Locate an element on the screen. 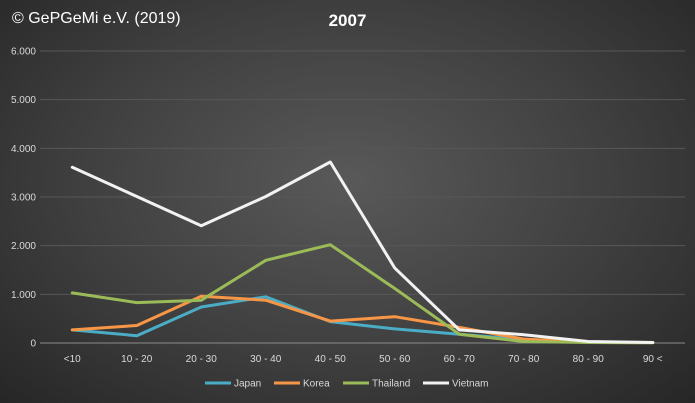 Image resolution: width=695 pixels, height=403 pixels. x-tick-label: 10 - 20 is located at coordinates (137, 359).